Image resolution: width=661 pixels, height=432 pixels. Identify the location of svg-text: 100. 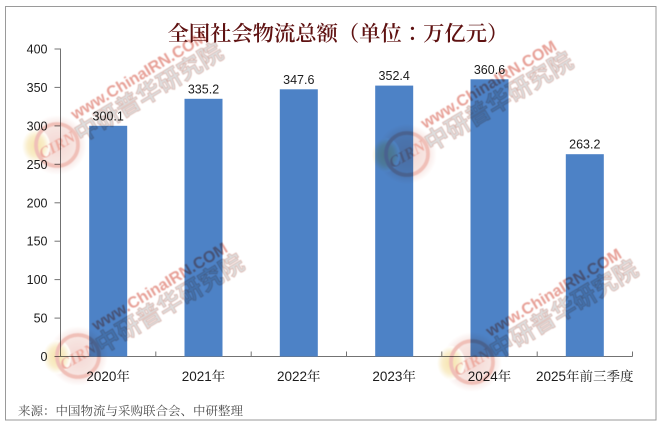
(37, 280).